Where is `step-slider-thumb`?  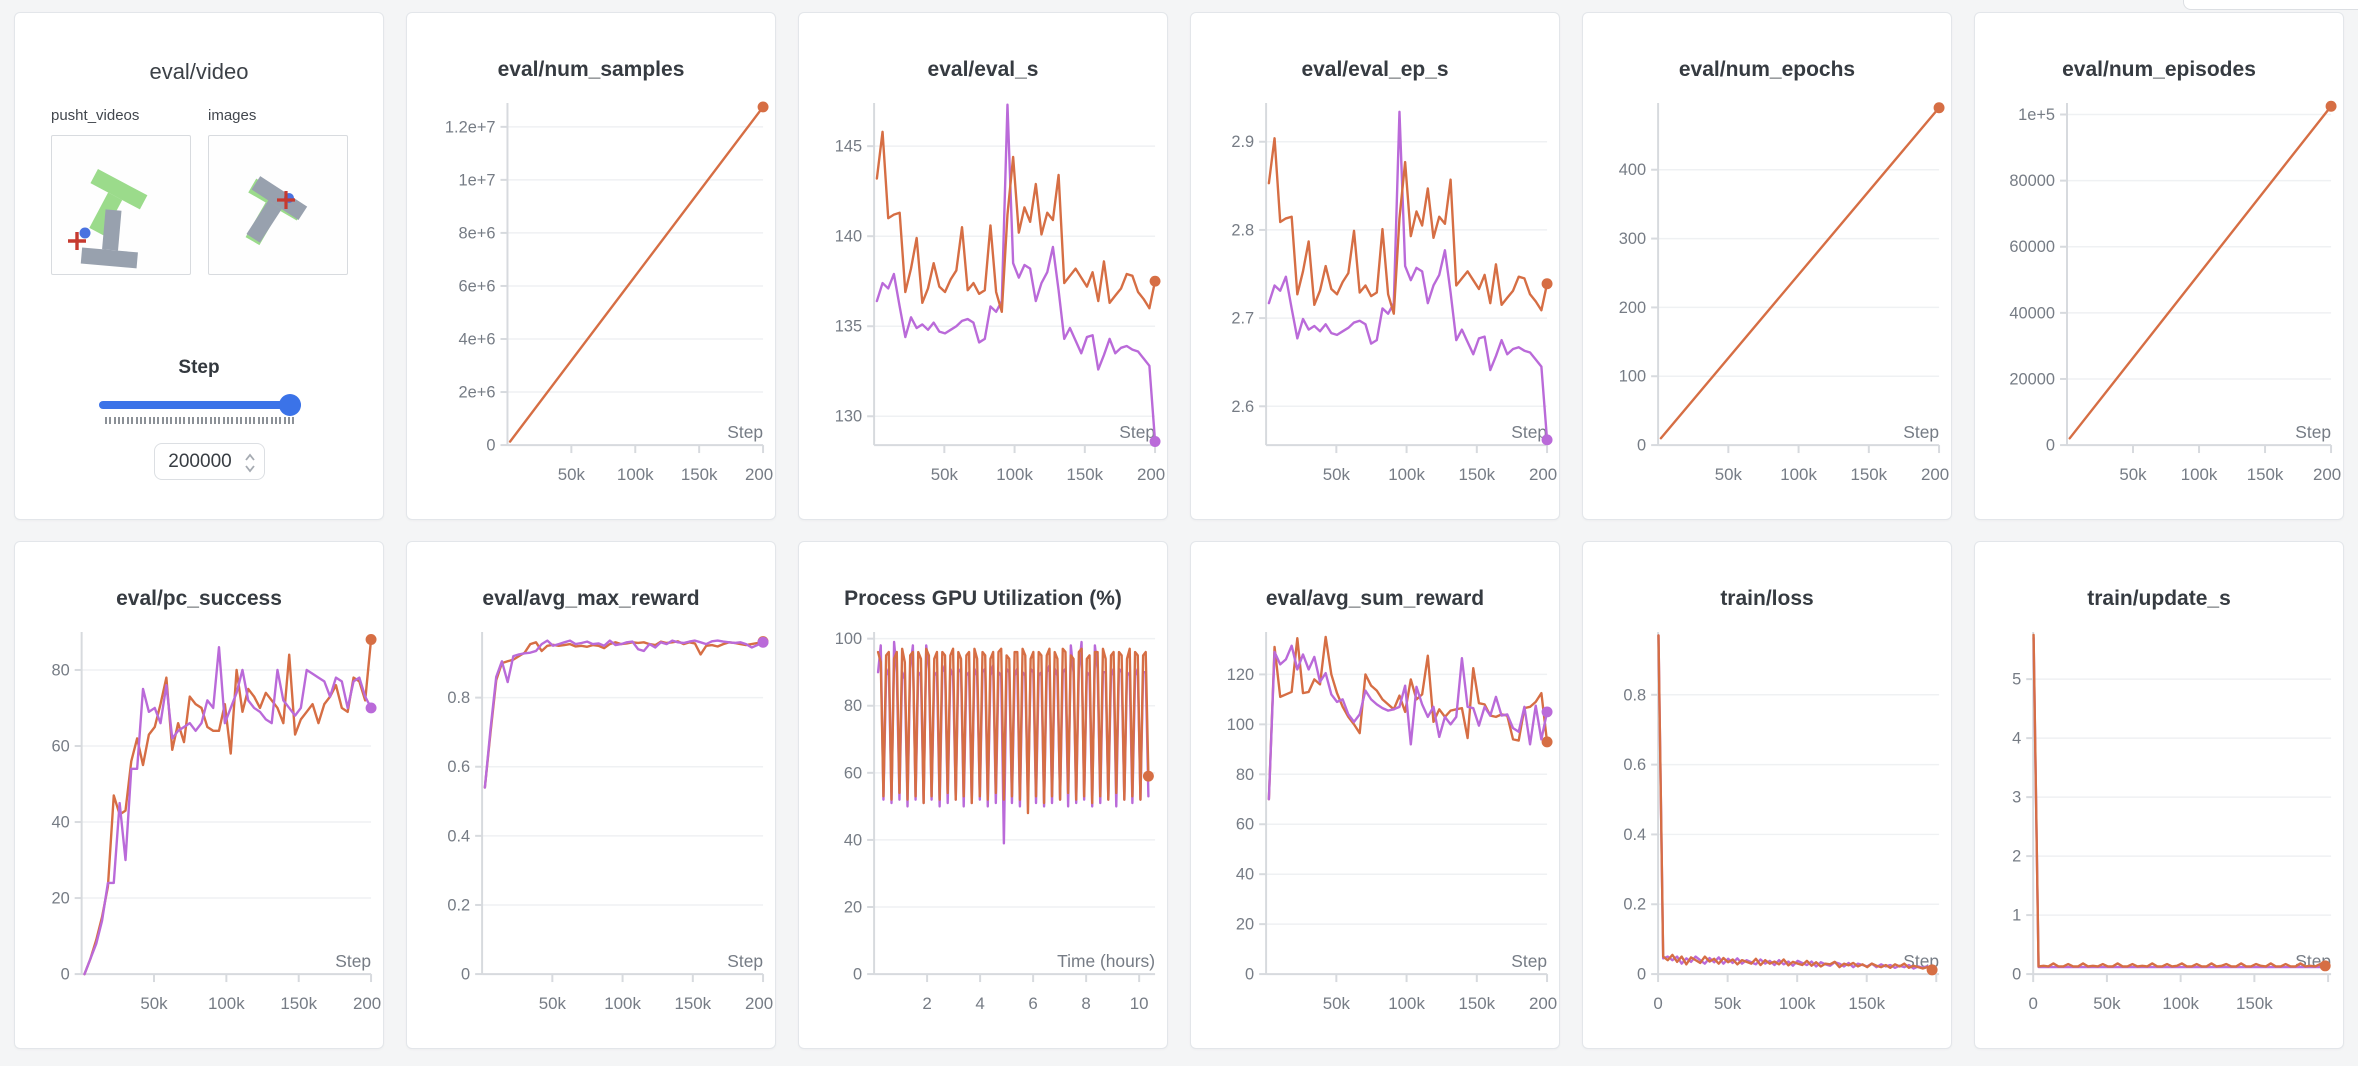 step-slider-thumb is located at coordinates (290, 405).